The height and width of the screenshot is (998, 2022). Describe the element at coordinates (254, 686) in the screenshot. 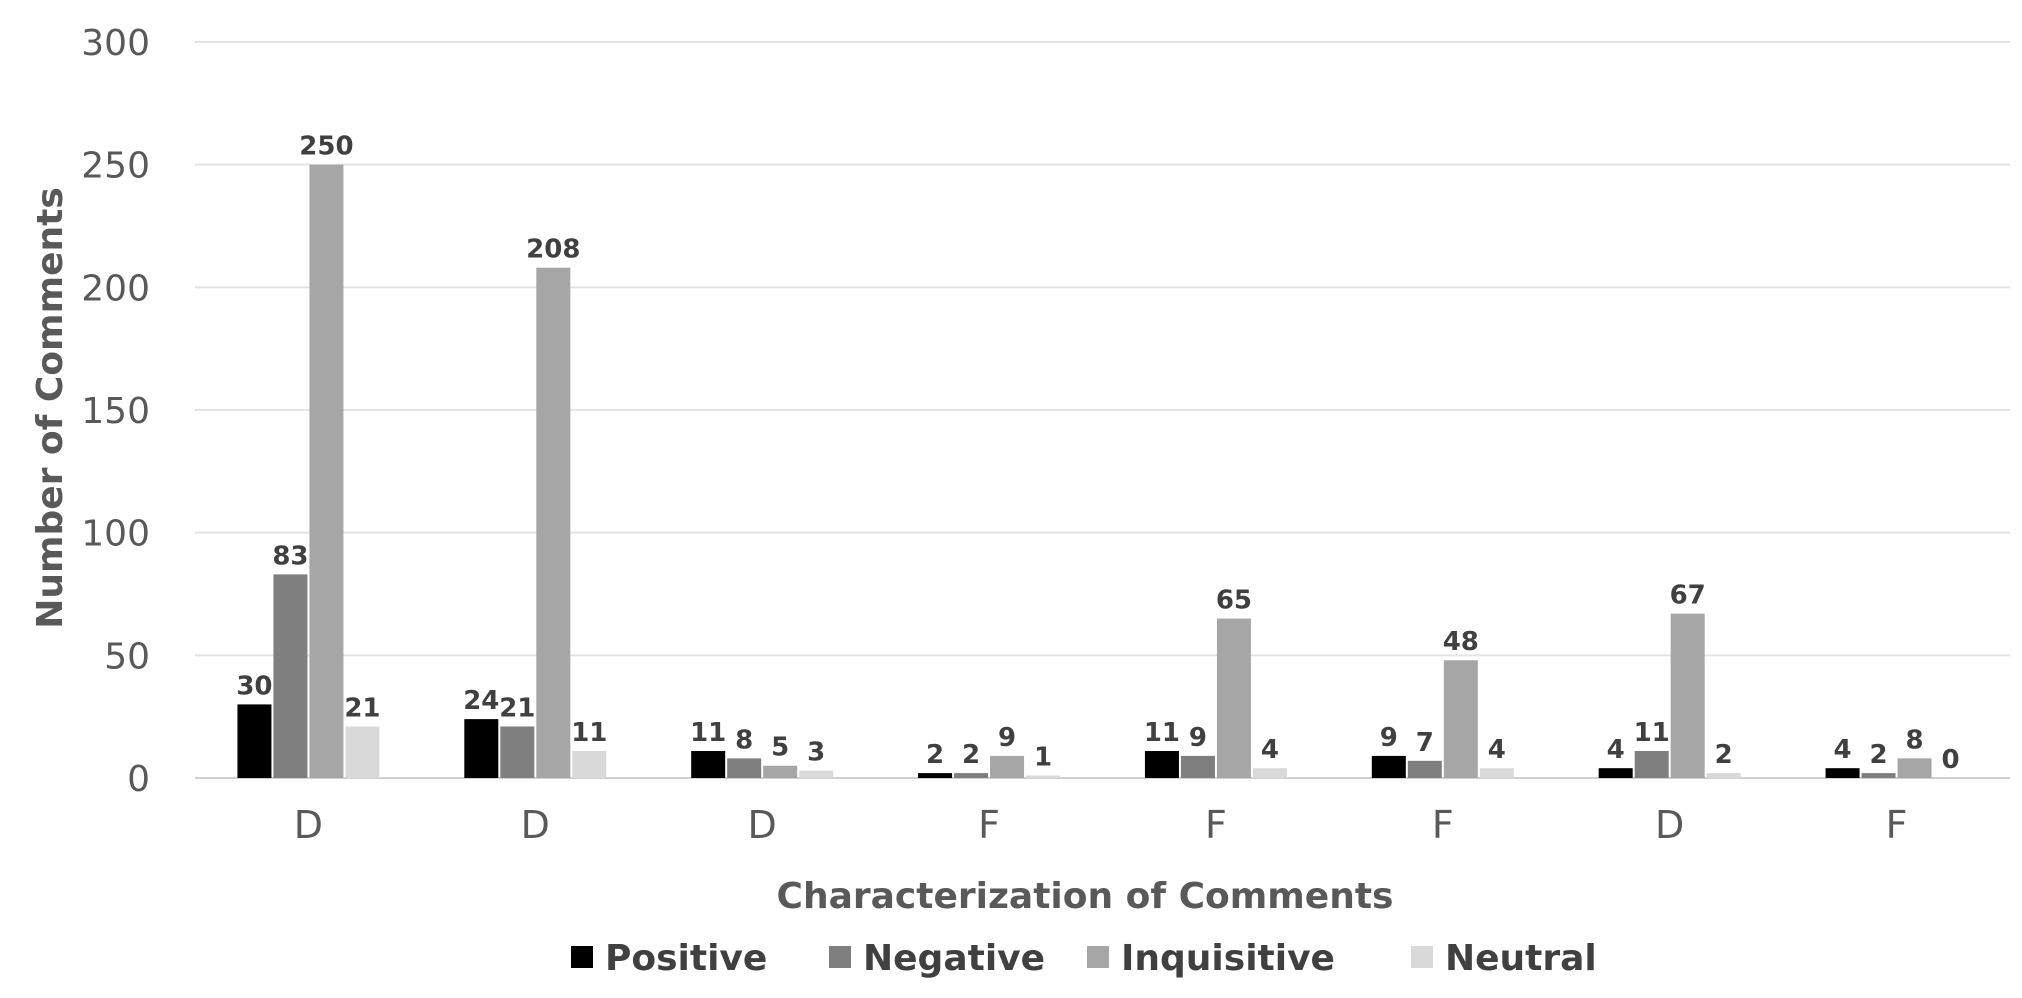

I see `data-label: 30` at that location.